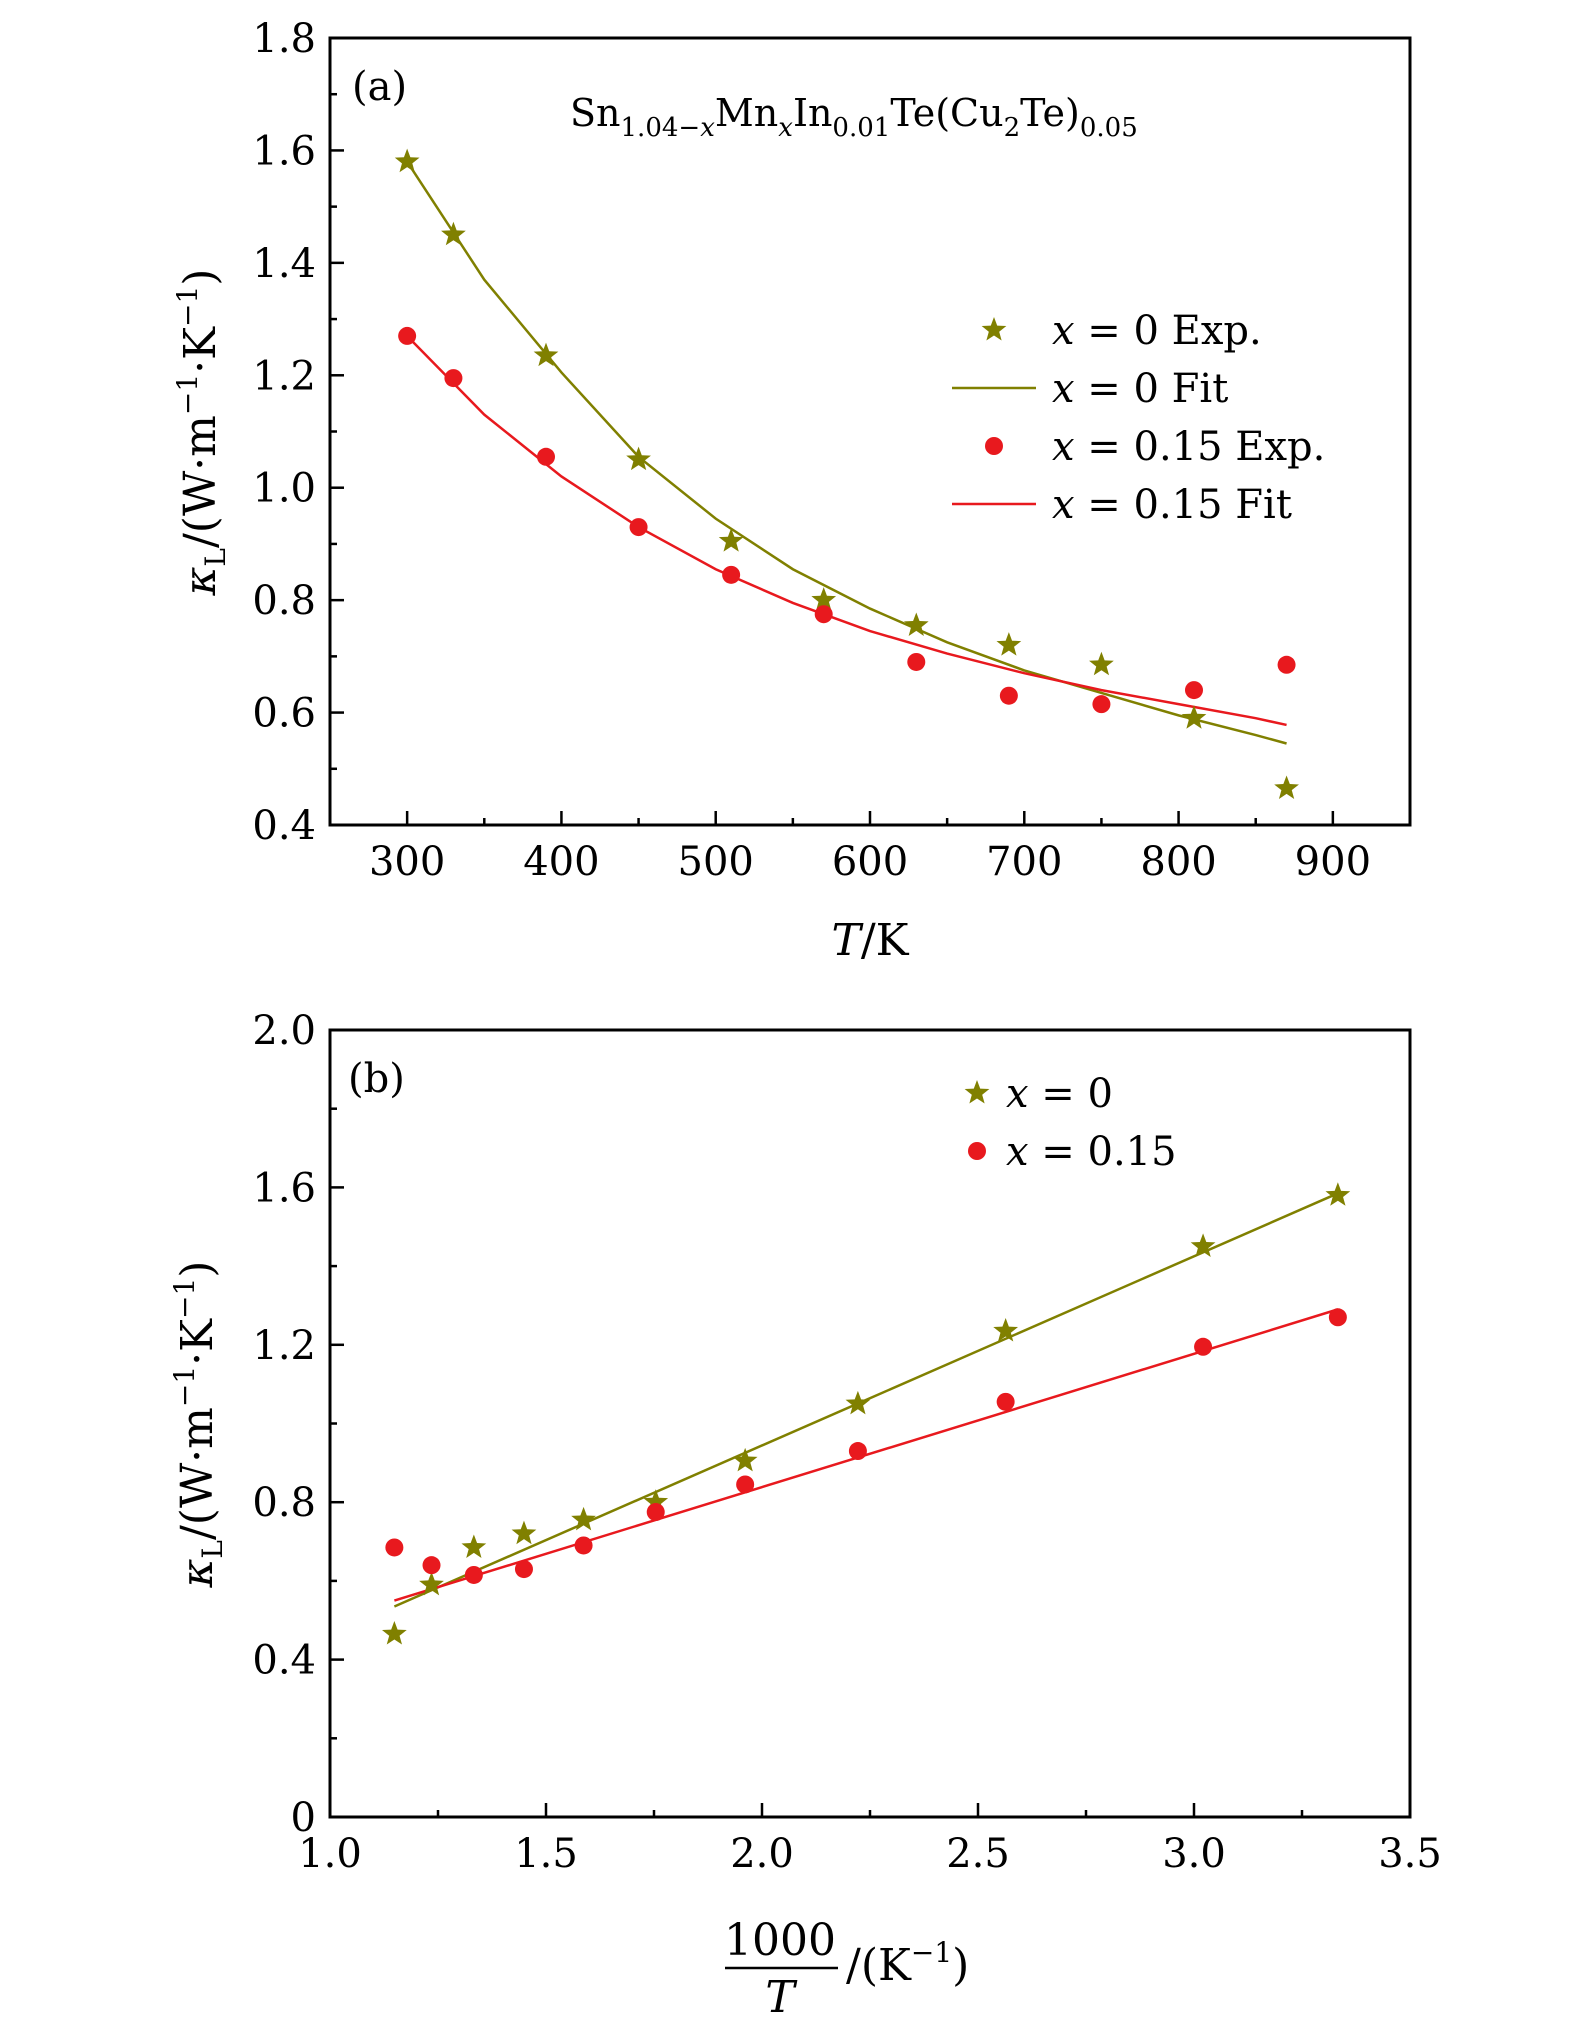  Describe the element at coordinates (1333, 862) in the screenshot. I see `x-tick-label: 900` at that location.